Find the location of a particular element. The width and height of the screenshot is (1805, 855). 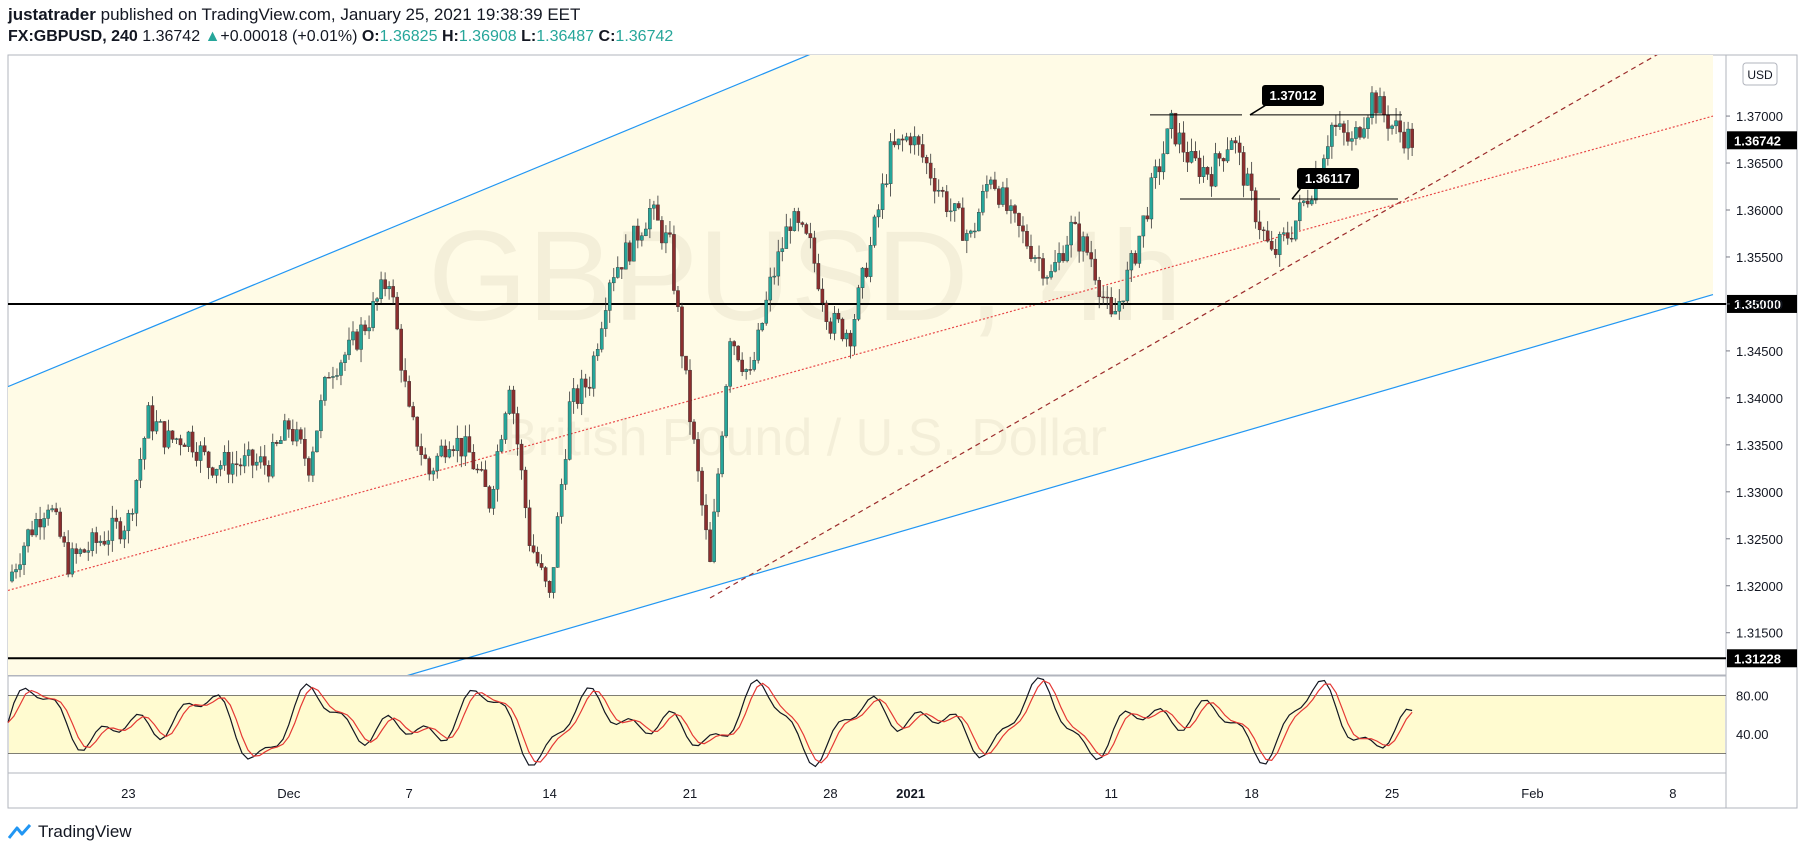

last-price: 1.36742 is located at coordinates (171, 36).